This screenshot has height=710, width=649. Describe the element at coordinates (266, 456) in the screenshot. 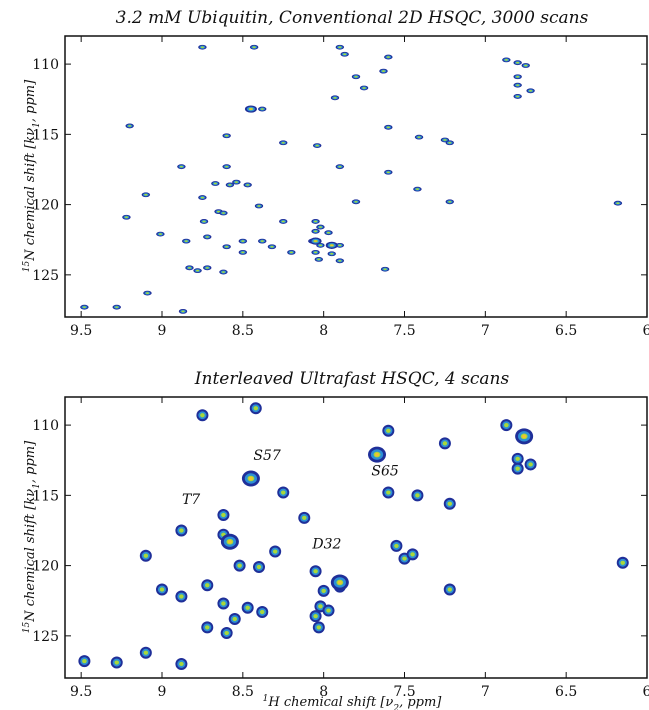

I see `peak-annotation: S57` at that location.